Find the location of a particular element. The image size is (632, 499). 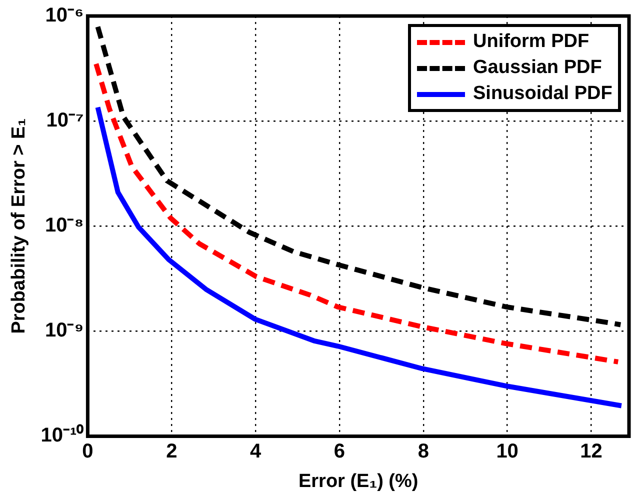

x-tick-label: 0 is located at coordinates (88, 451).